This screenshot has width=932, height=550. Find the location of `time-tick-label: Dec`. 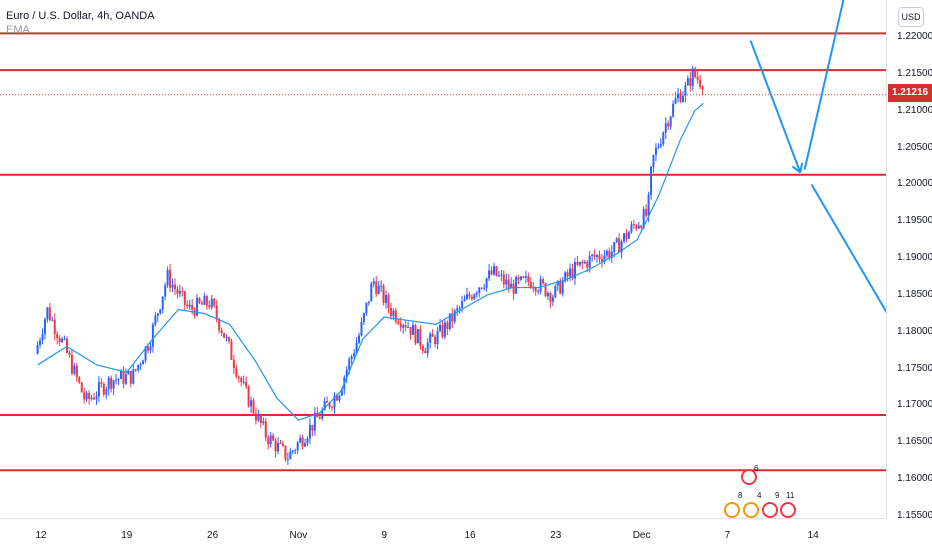

time-tick-label: Dec is located at coordinates (641, 535).